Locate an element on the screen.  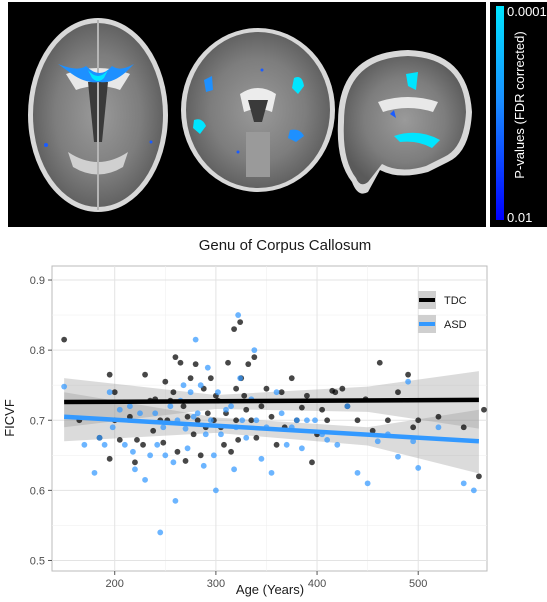
y-axis-label: FICVF is located at coordinates (9, 418).